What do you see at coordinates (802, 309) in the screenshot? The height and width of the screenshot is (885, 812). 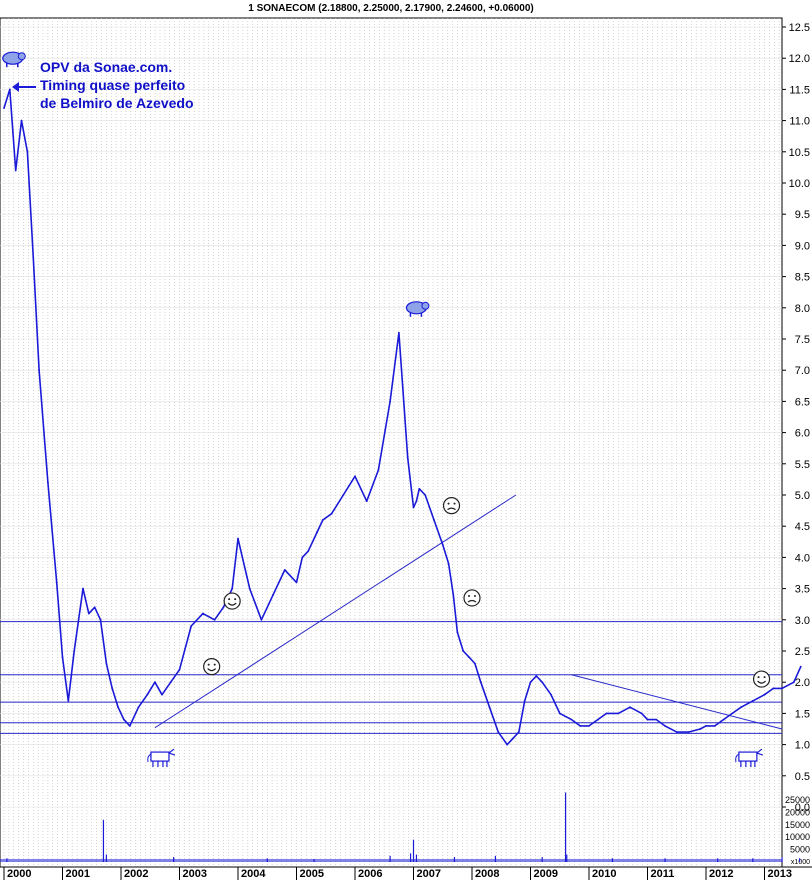 I see `price-tick-label: 8.0` at bounding box center [802, 309].